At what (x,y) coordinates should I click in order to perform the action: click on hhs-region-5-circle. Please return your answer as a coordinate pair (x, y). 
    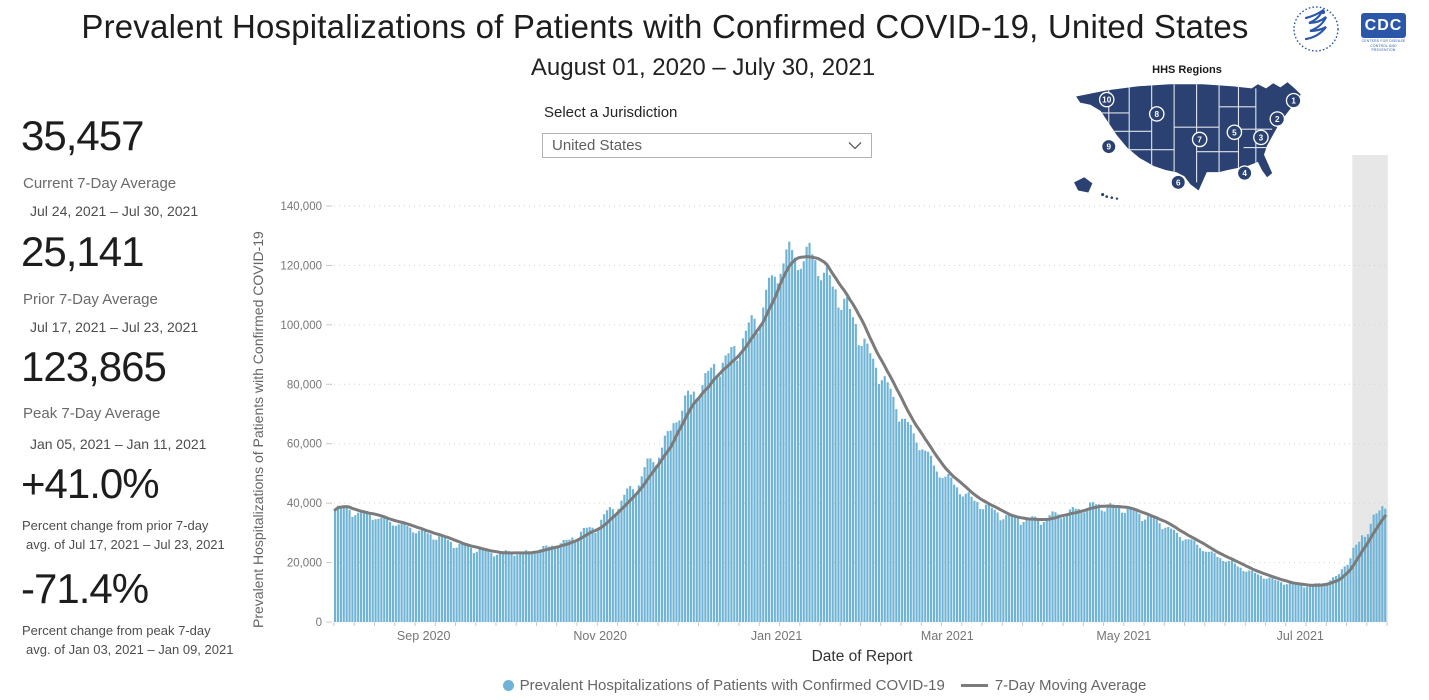
    Looking at the image, I should click on (1234, 132).